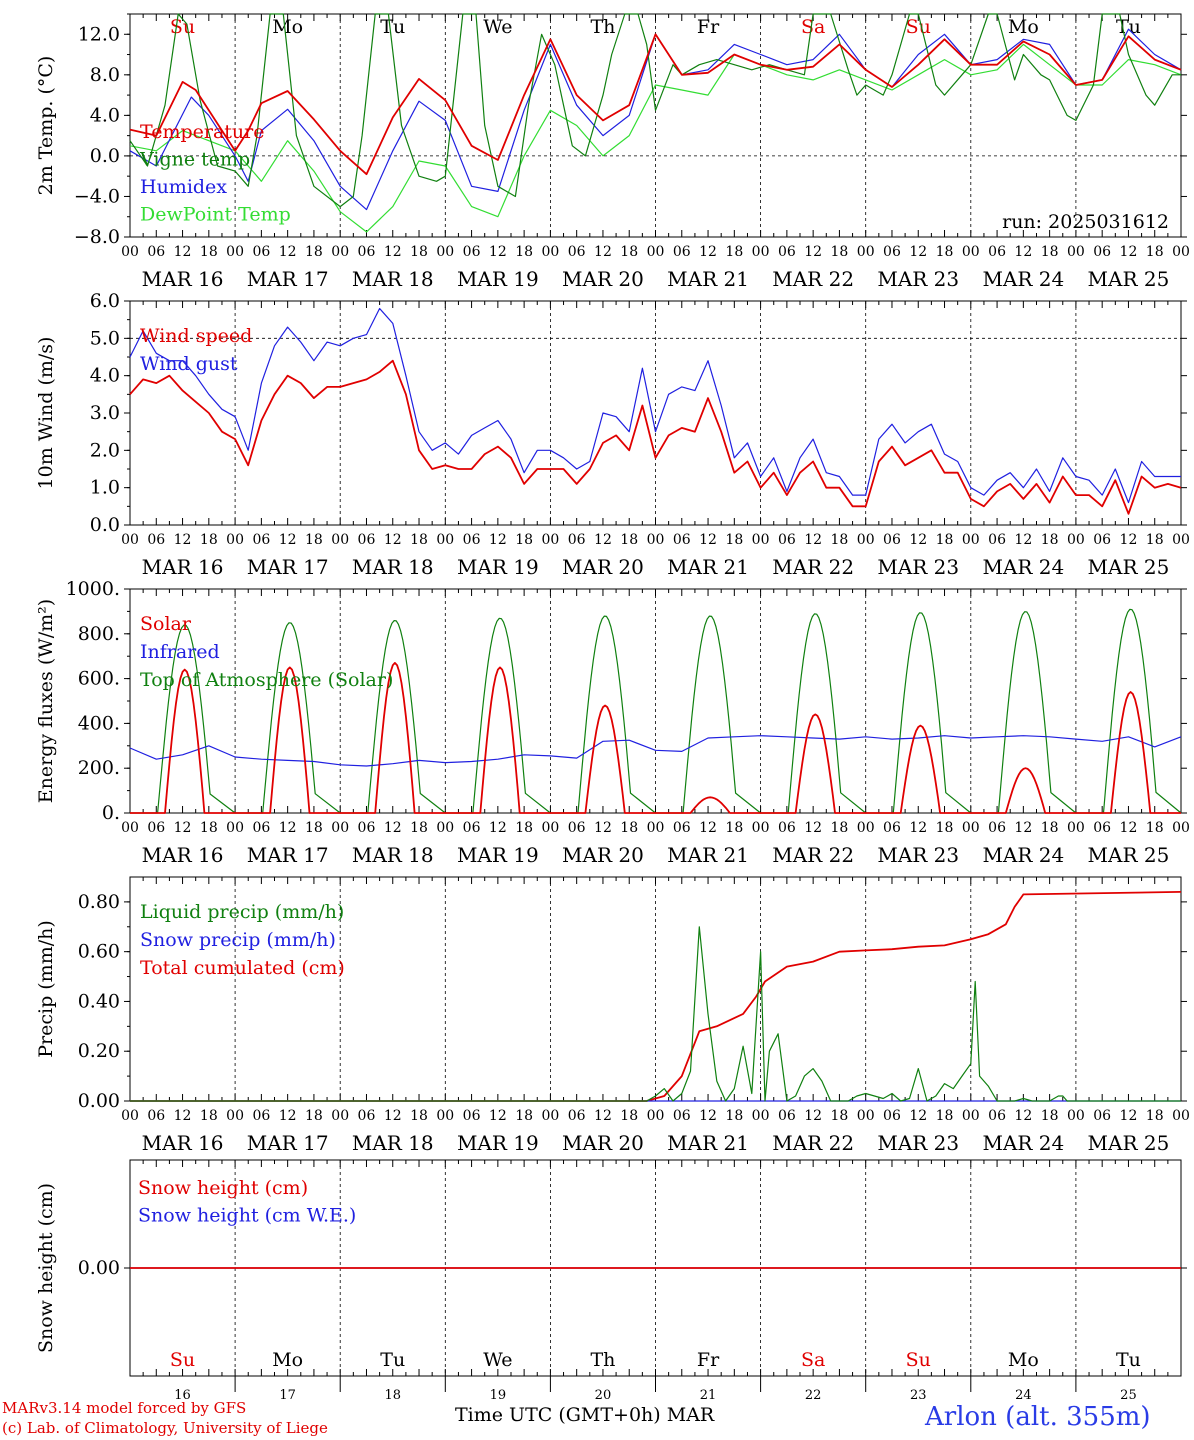 The width and height of the screenshot is (1194, 1440). What do you see at coordinates (105, 75) in the screenshot?
I see `y-tick-label: 8.0` at bounding box center [105, 75].